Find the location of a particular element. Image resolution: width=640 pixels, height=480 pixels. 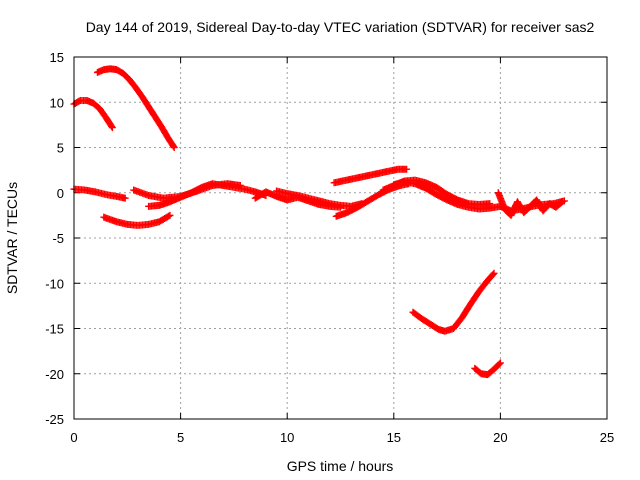

x-tick-label: 20 is located at coordinates (500, 437).